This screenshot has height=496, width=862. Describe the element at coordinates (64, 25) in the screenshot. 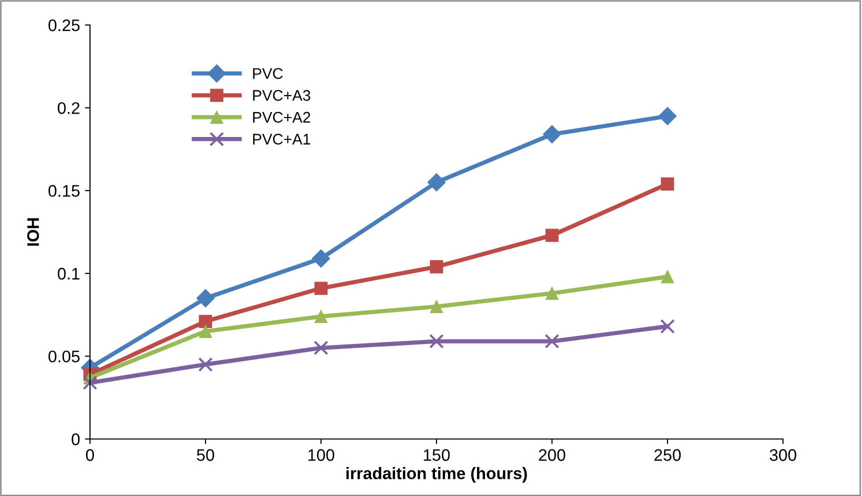

I see `y-tick-label: 0.25` at that location.